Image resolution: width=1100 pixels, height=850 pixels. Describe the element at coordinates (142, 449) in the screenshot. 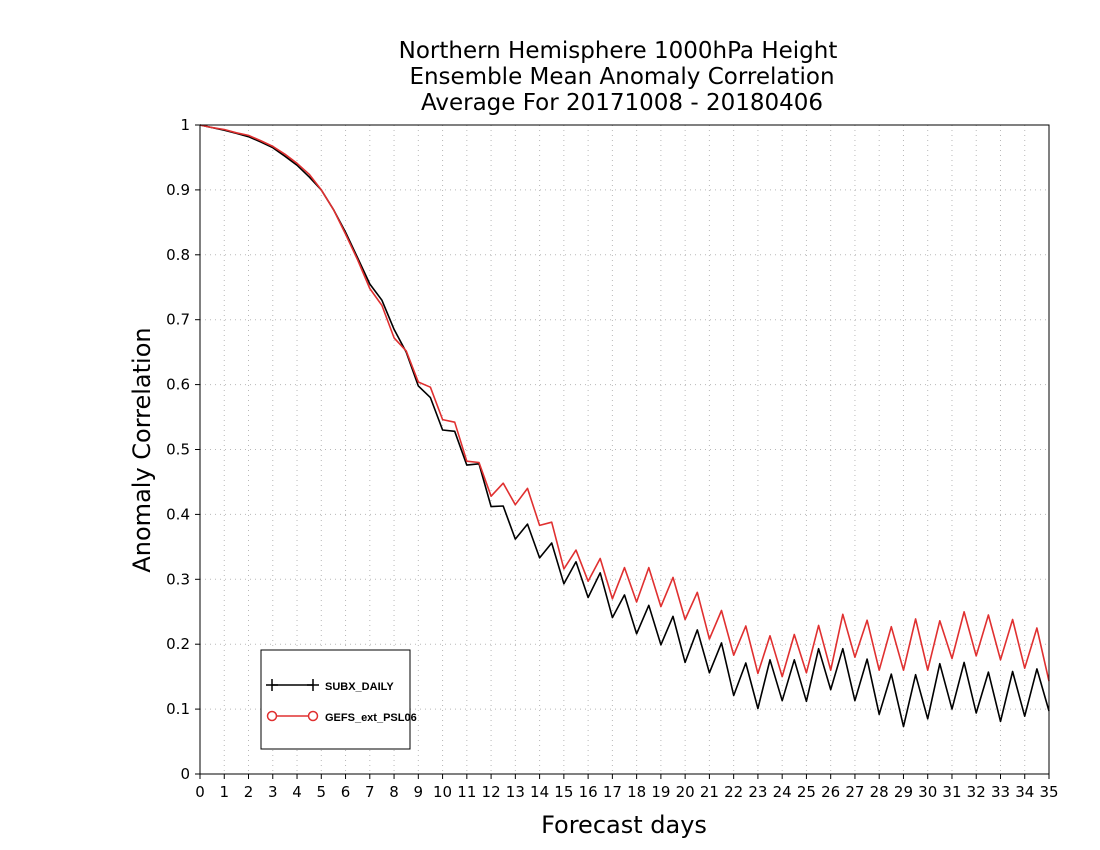

I see `y-axis-title: Anomaly Correlation` at that location.